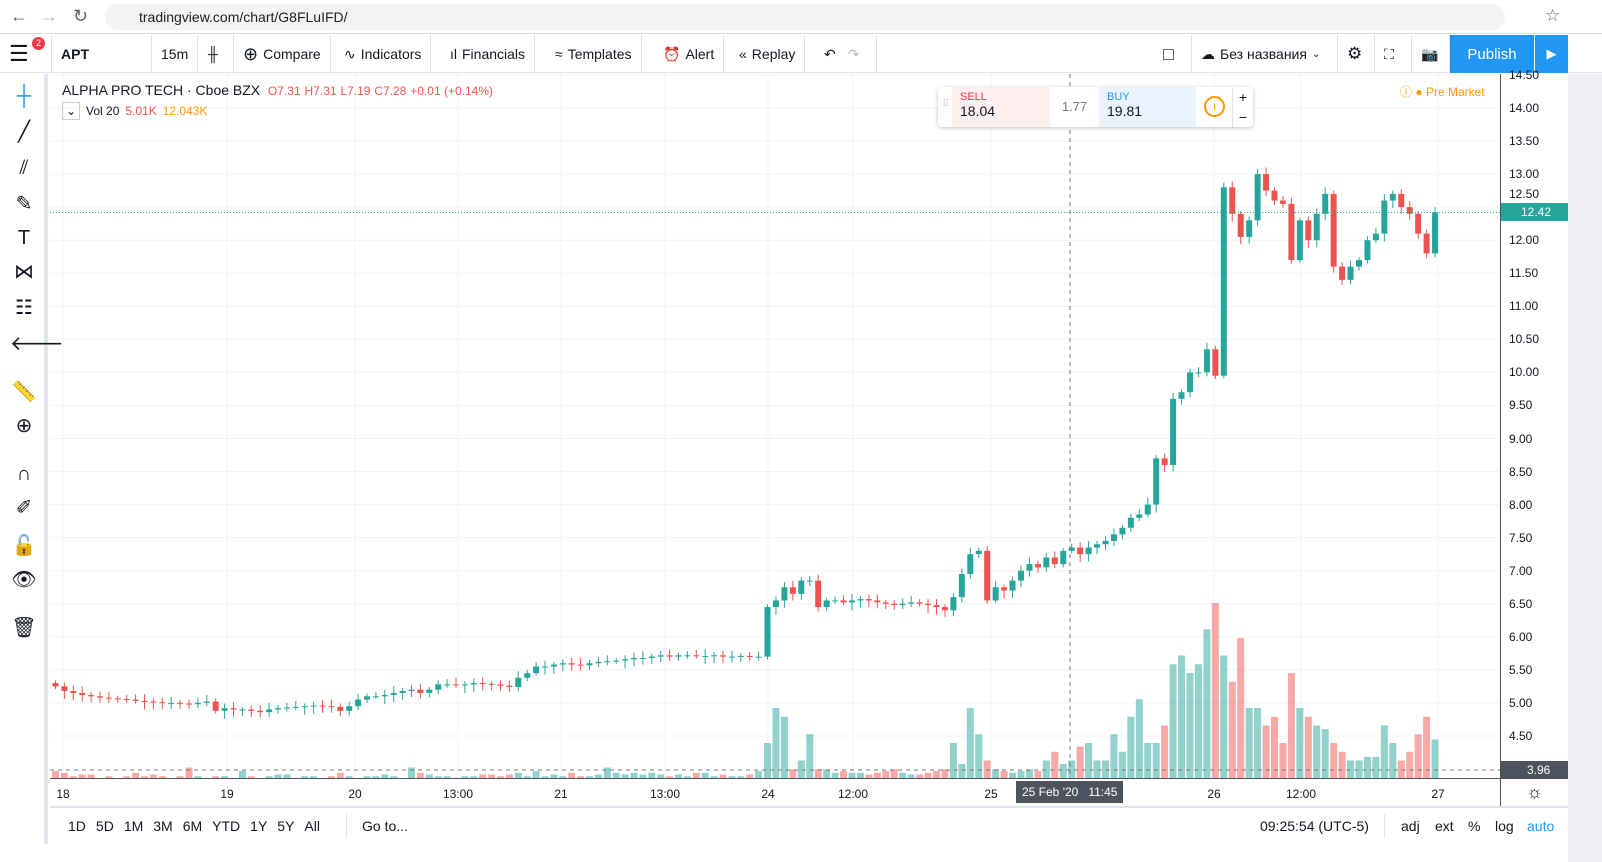 The image size is (1602, 862). I want to click on crosshair-icon: ┼, so click(24, 96).